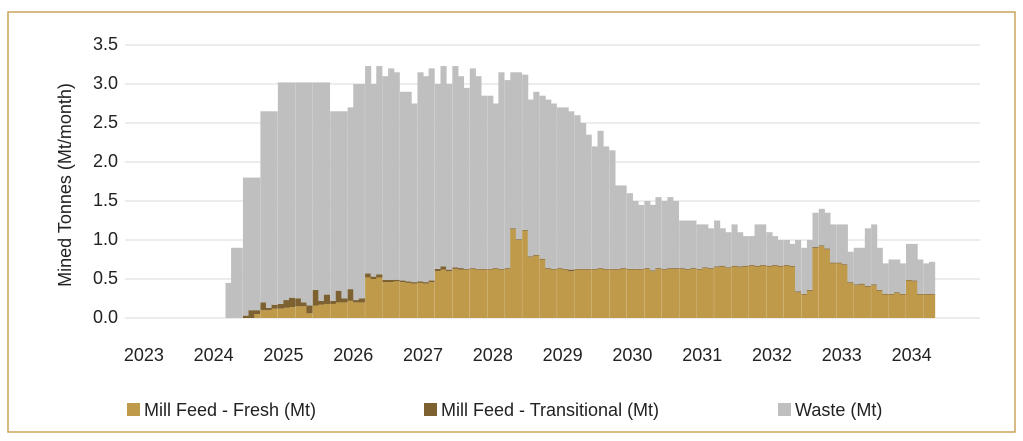  I want to click on y-tick-label: 0.5, so click(105, 278).